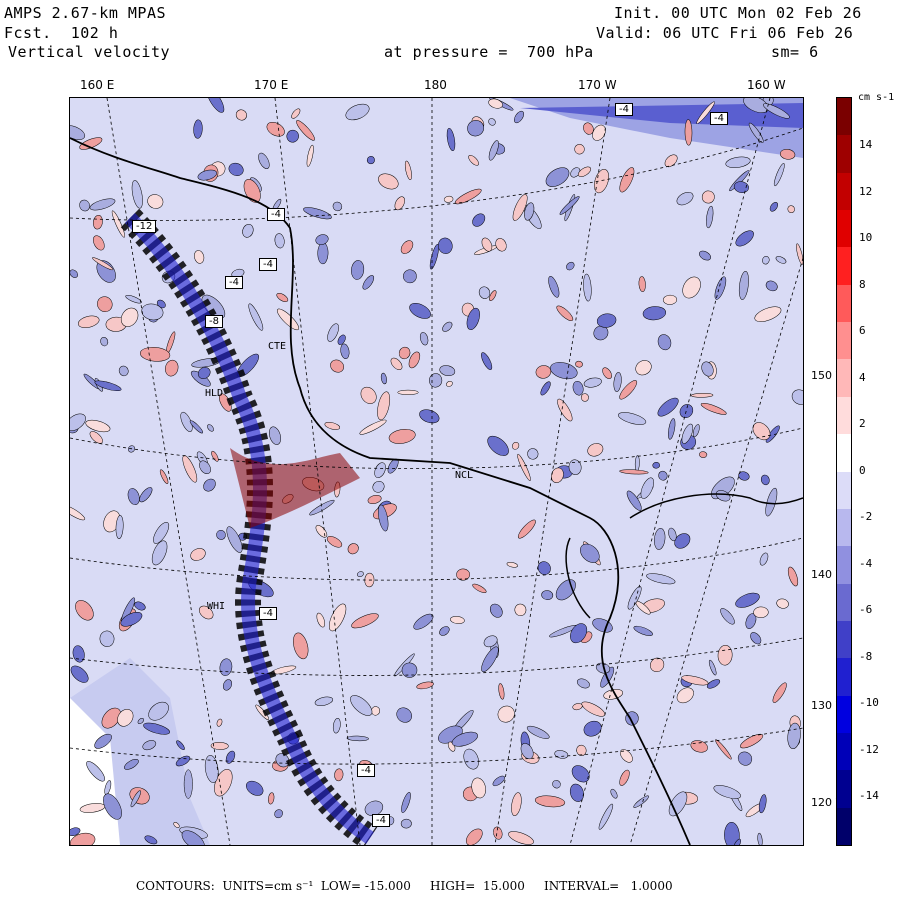  What do you see at coordinates (869, 795) in the screenshot?
I see `colorbar-tick-label: -14` at bounding box center [869, 795].